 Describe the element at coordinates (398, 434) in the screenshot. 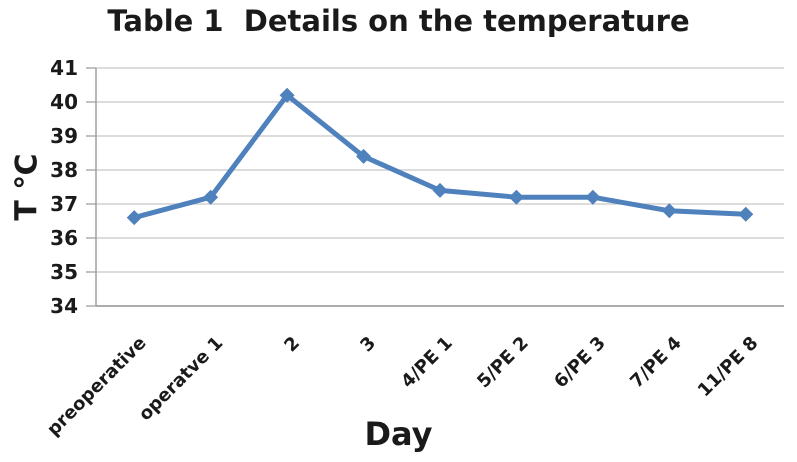

I see `x-axis-title: Day` at that location.